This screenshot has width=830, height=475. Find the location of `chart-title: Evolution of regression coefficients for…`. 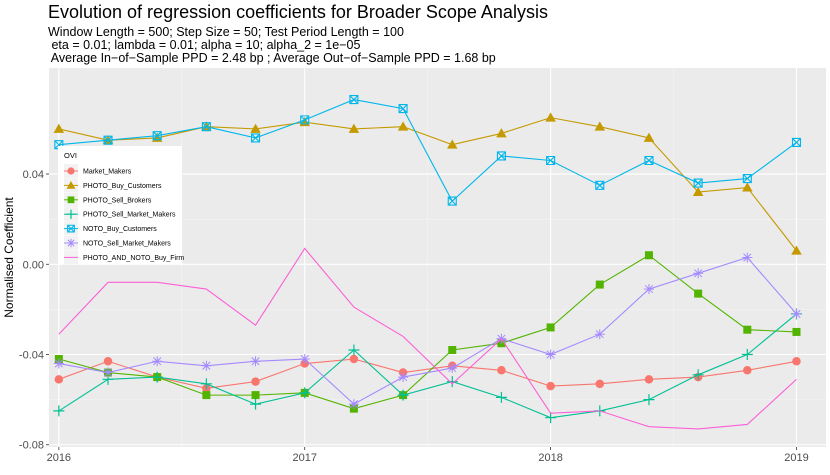

chart-title: Evolution of regression coefficients for… is located at coordinates (298, 12).